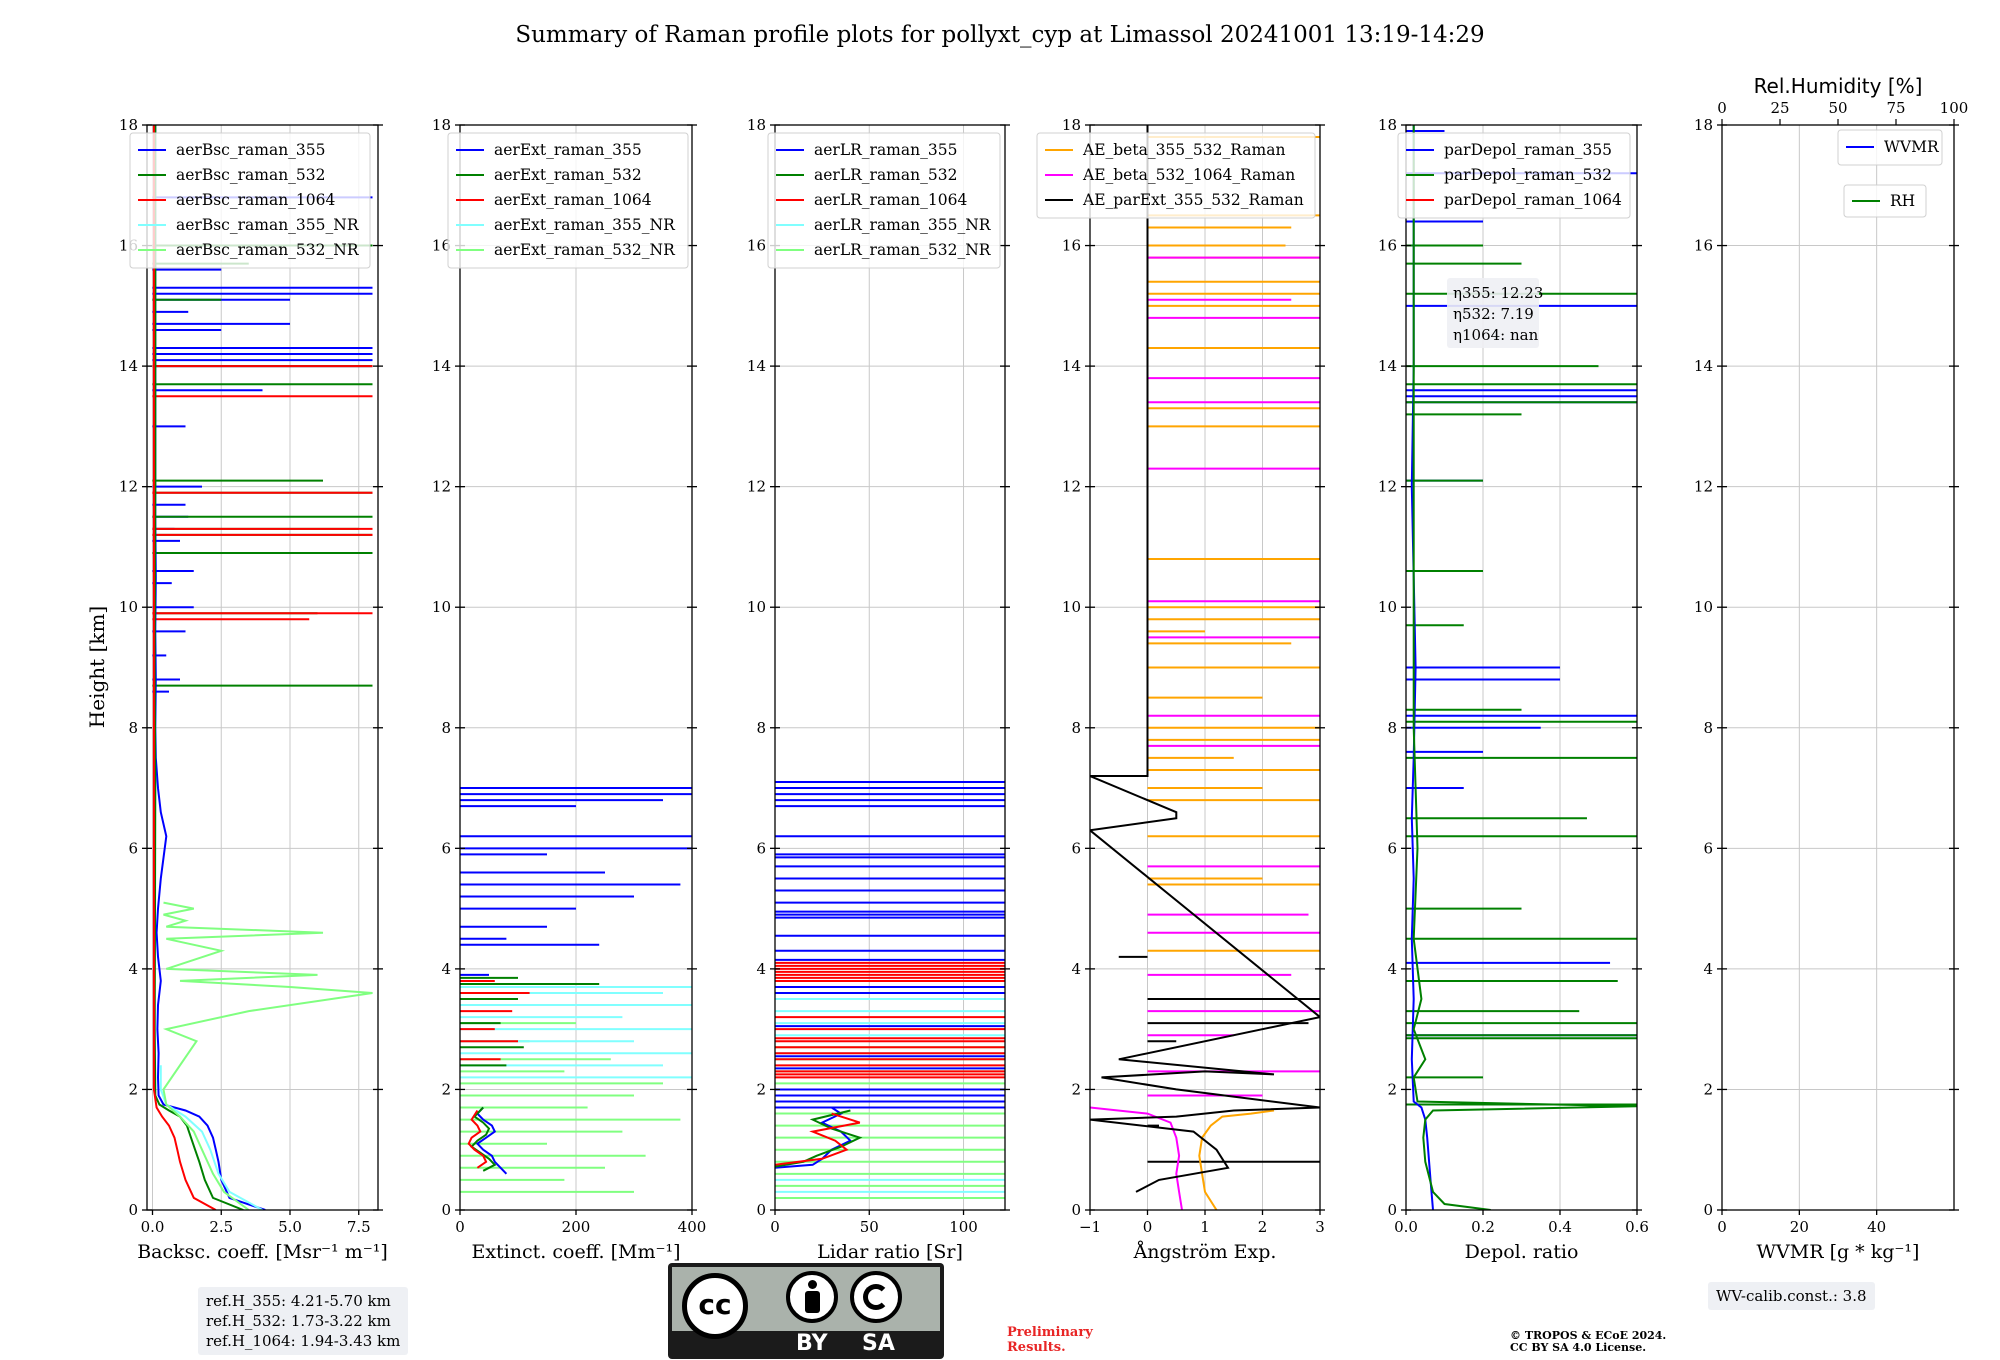 The image size is (2000, 1360). I want to click on eta-line: η355: 12.23, so click(1498, 293).